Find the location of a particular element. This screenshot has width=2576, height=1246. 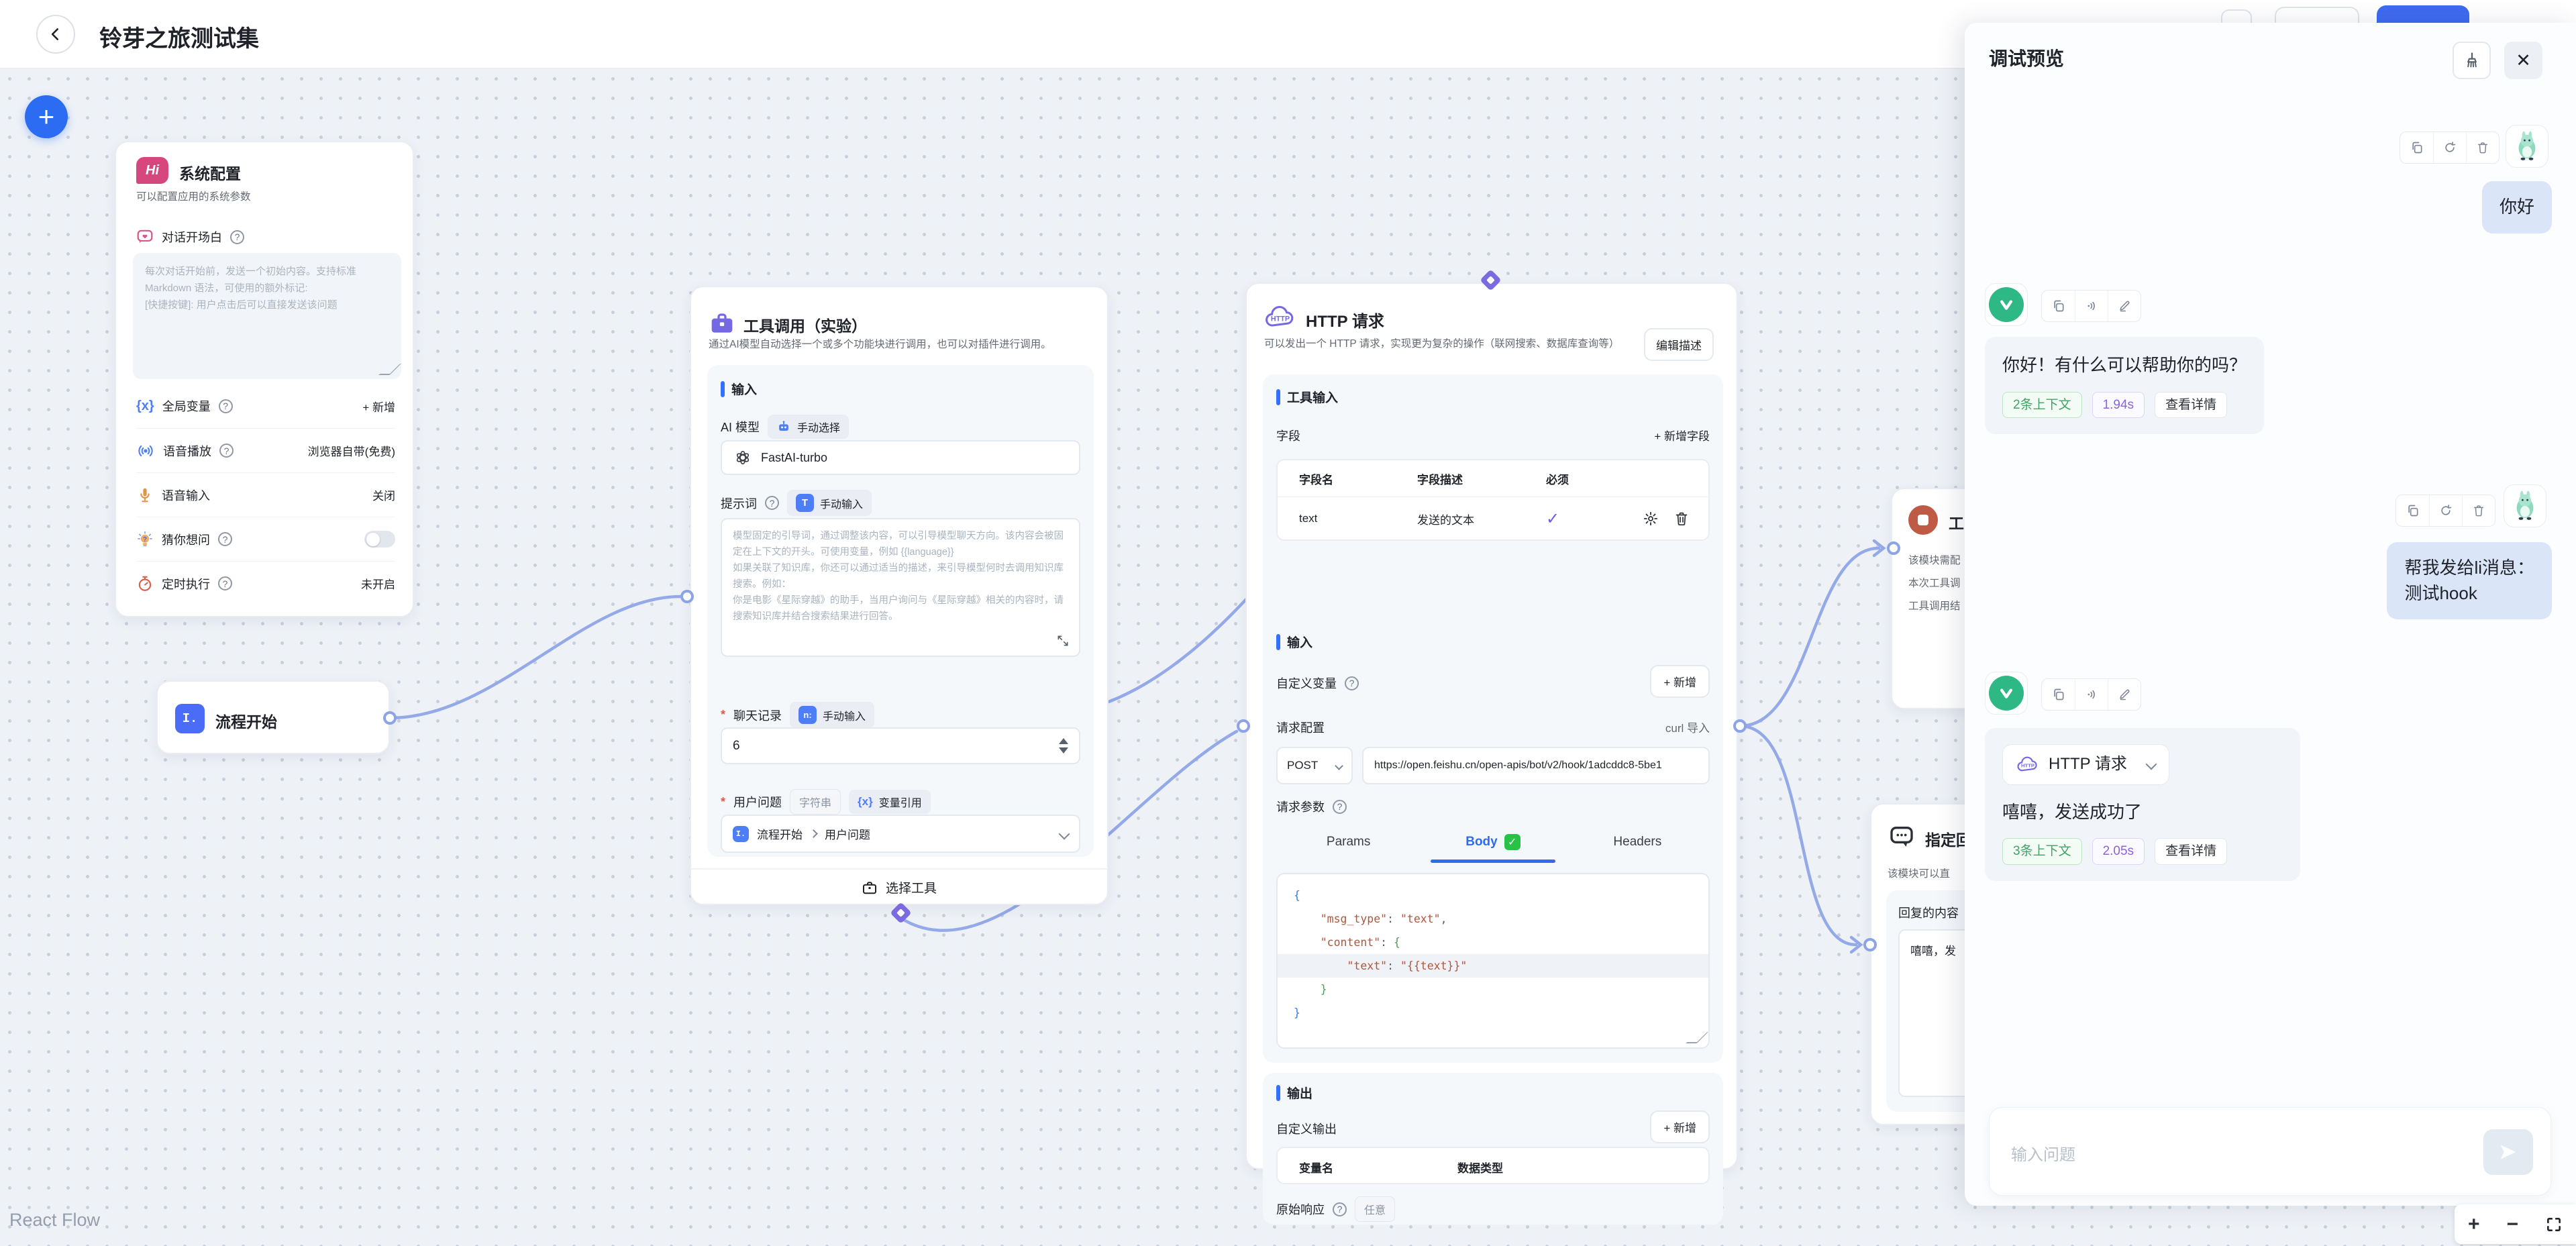

hi-bubble-icon: Hi is located at coordinates (152, 170).